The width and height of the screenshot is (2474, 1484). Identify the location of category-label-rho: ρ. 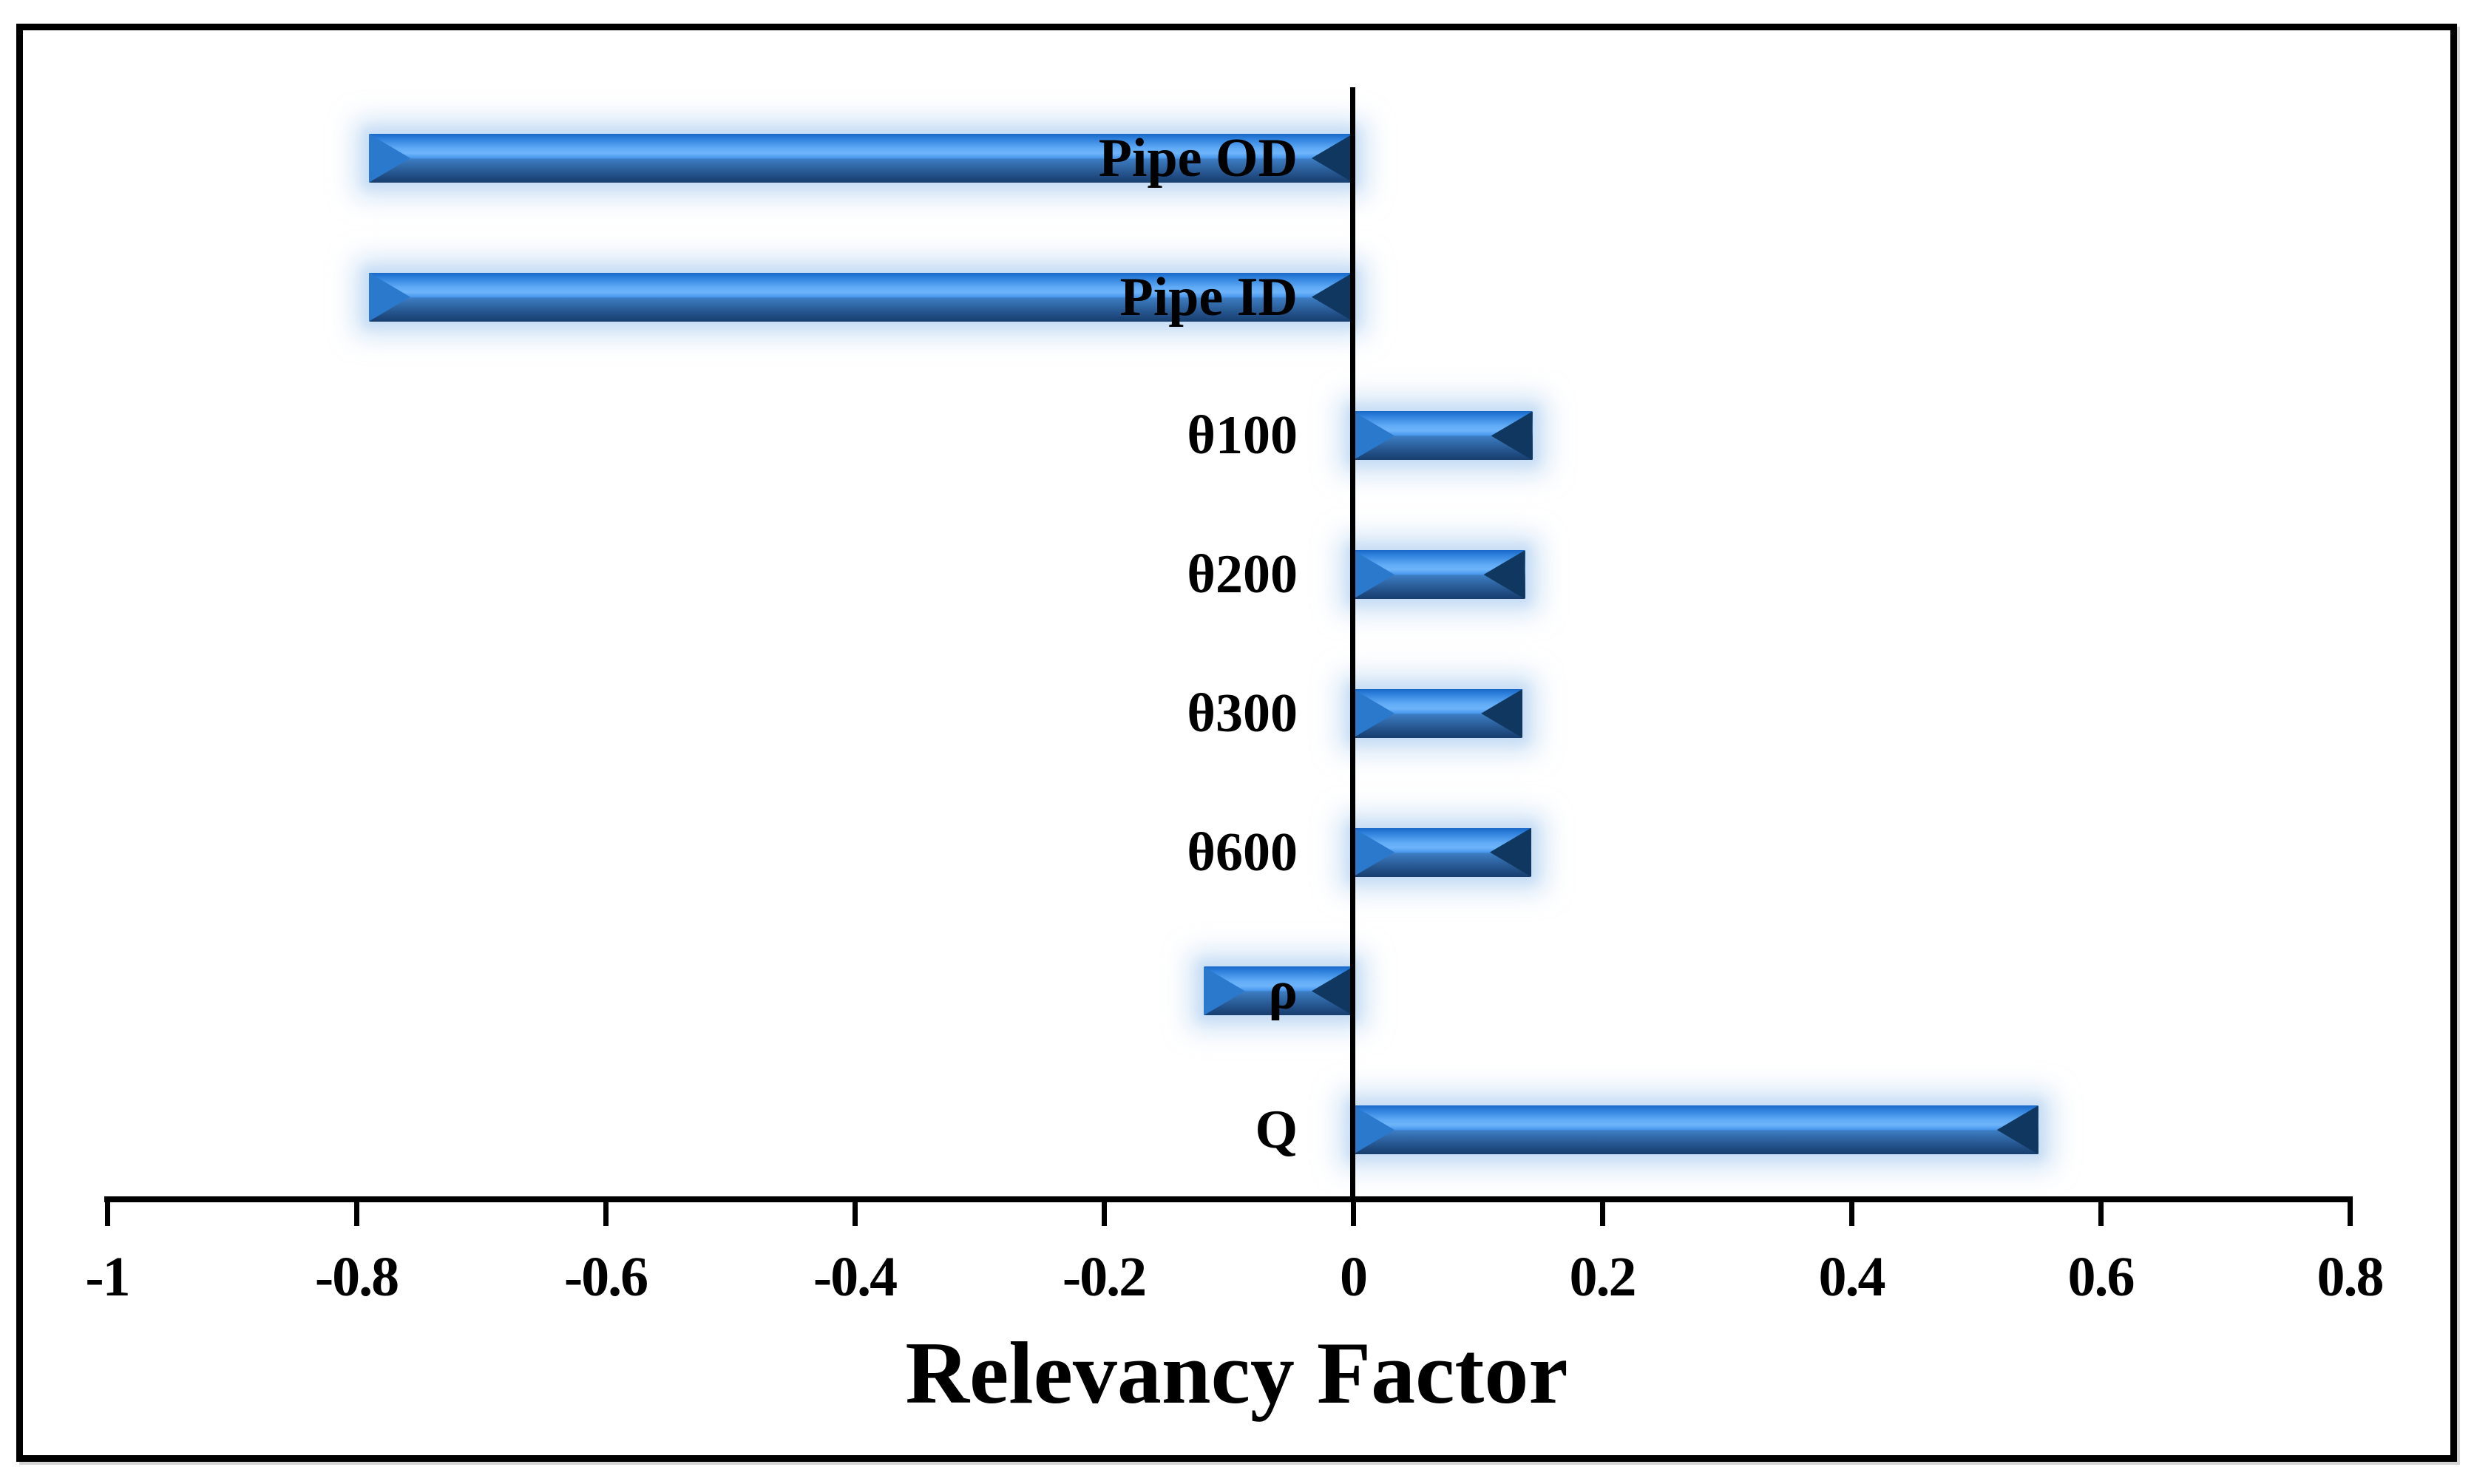
(1283, 991).